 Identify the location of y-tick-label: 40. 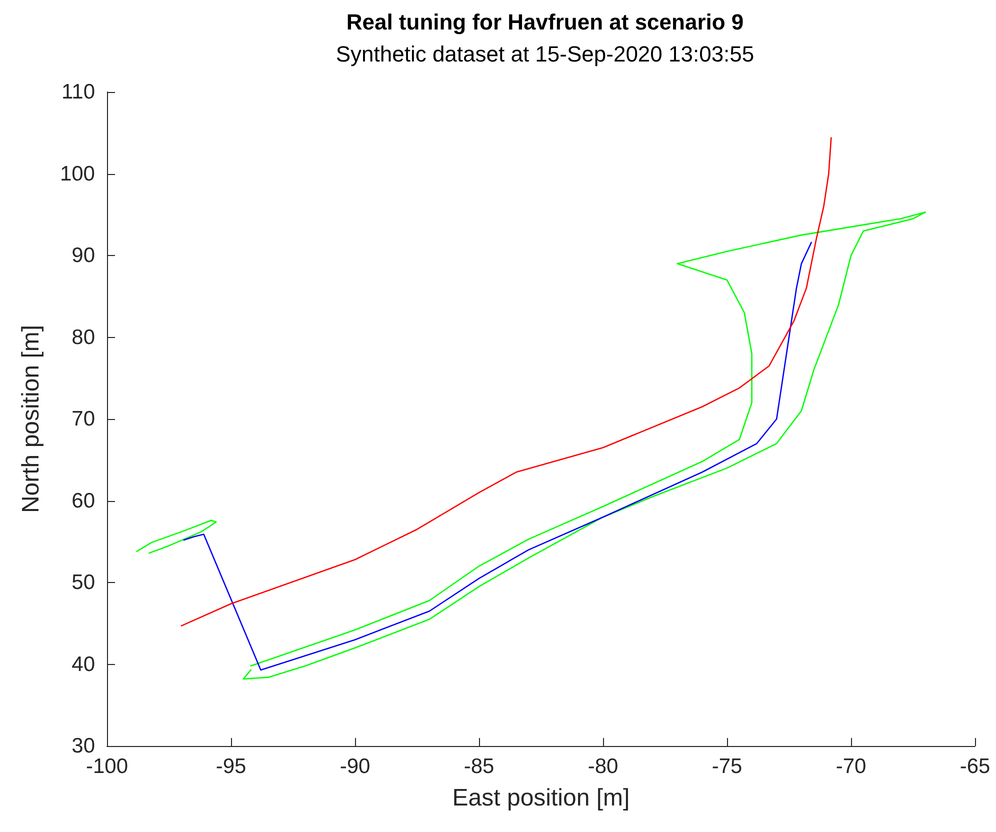
(83, 664).